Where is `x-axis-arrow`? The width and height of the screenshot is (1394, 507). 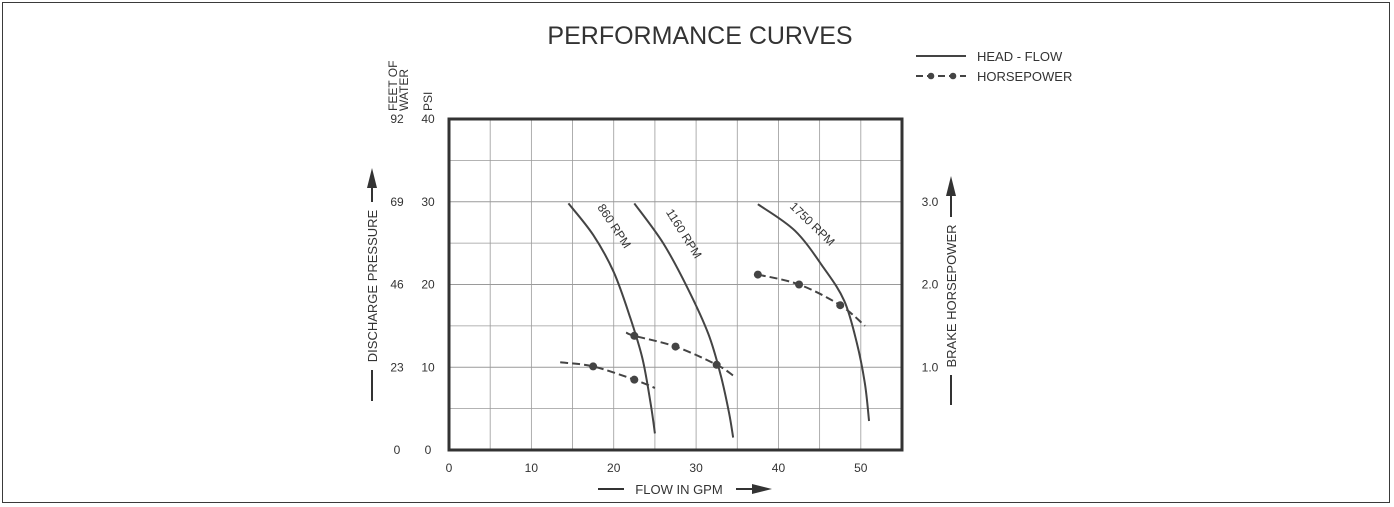
x-axis-arrow is located at coordinates (685, 489).